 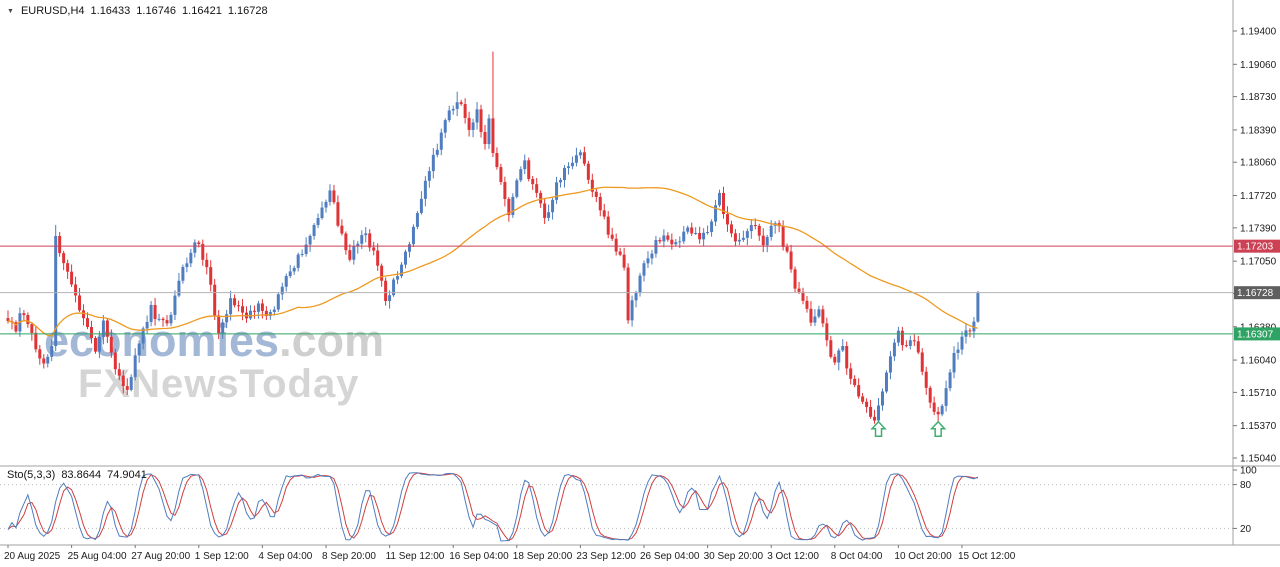 I want to click on symbol-dropdown-icon: ▼, so click(x=10, y=11).